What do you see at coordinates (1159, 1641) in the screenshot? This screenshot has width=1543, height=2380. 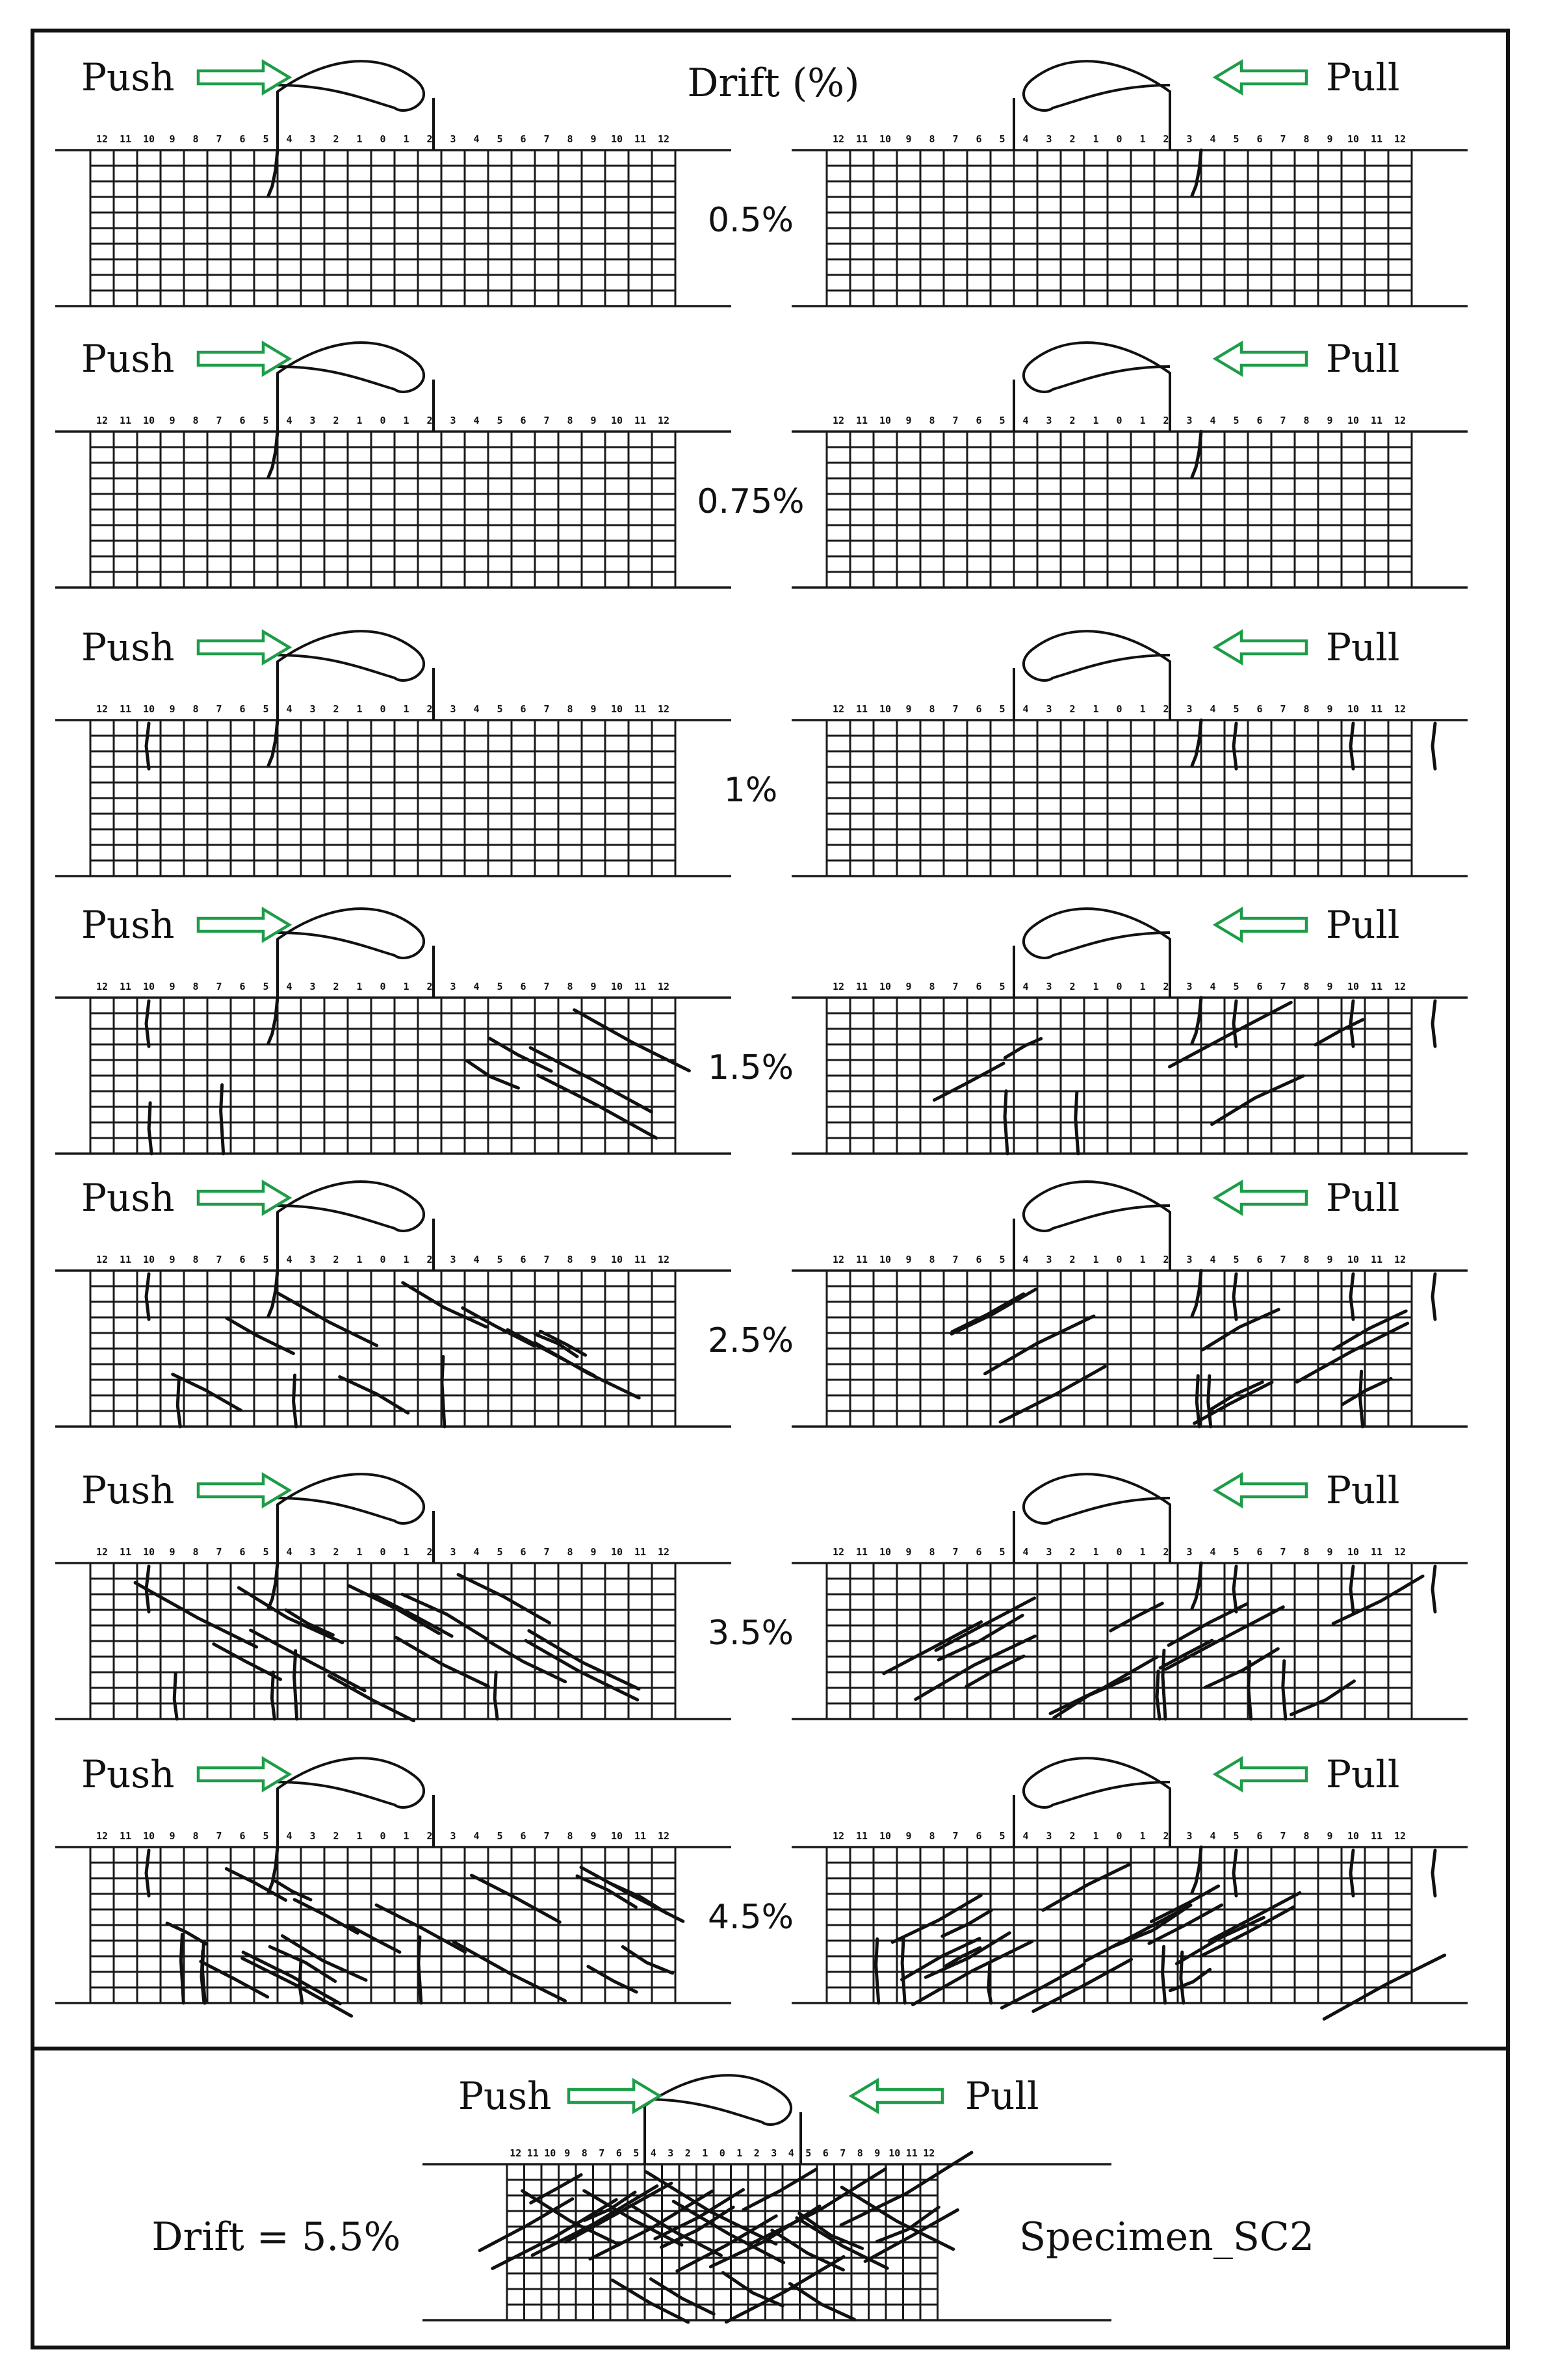 I see `crack-pattern` at bounding box center [1159, 1641].